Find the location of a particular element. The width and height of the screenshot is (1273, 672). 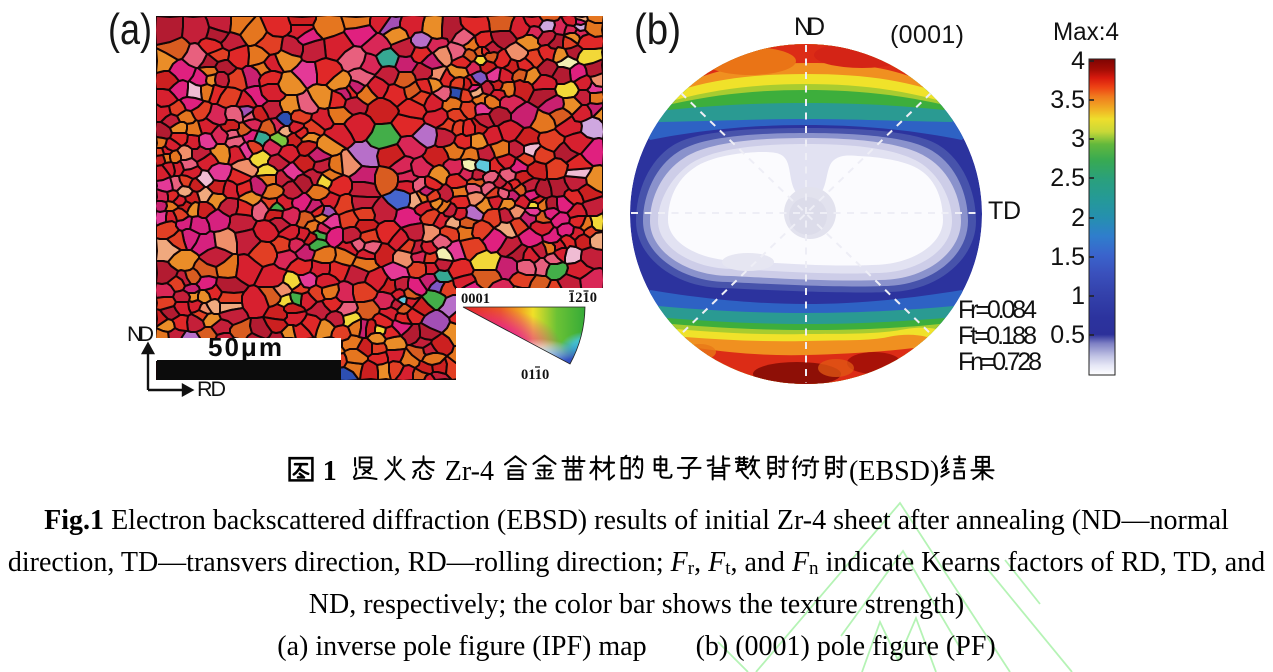

svg-text: 50μm is located at coordinates (246, 347).